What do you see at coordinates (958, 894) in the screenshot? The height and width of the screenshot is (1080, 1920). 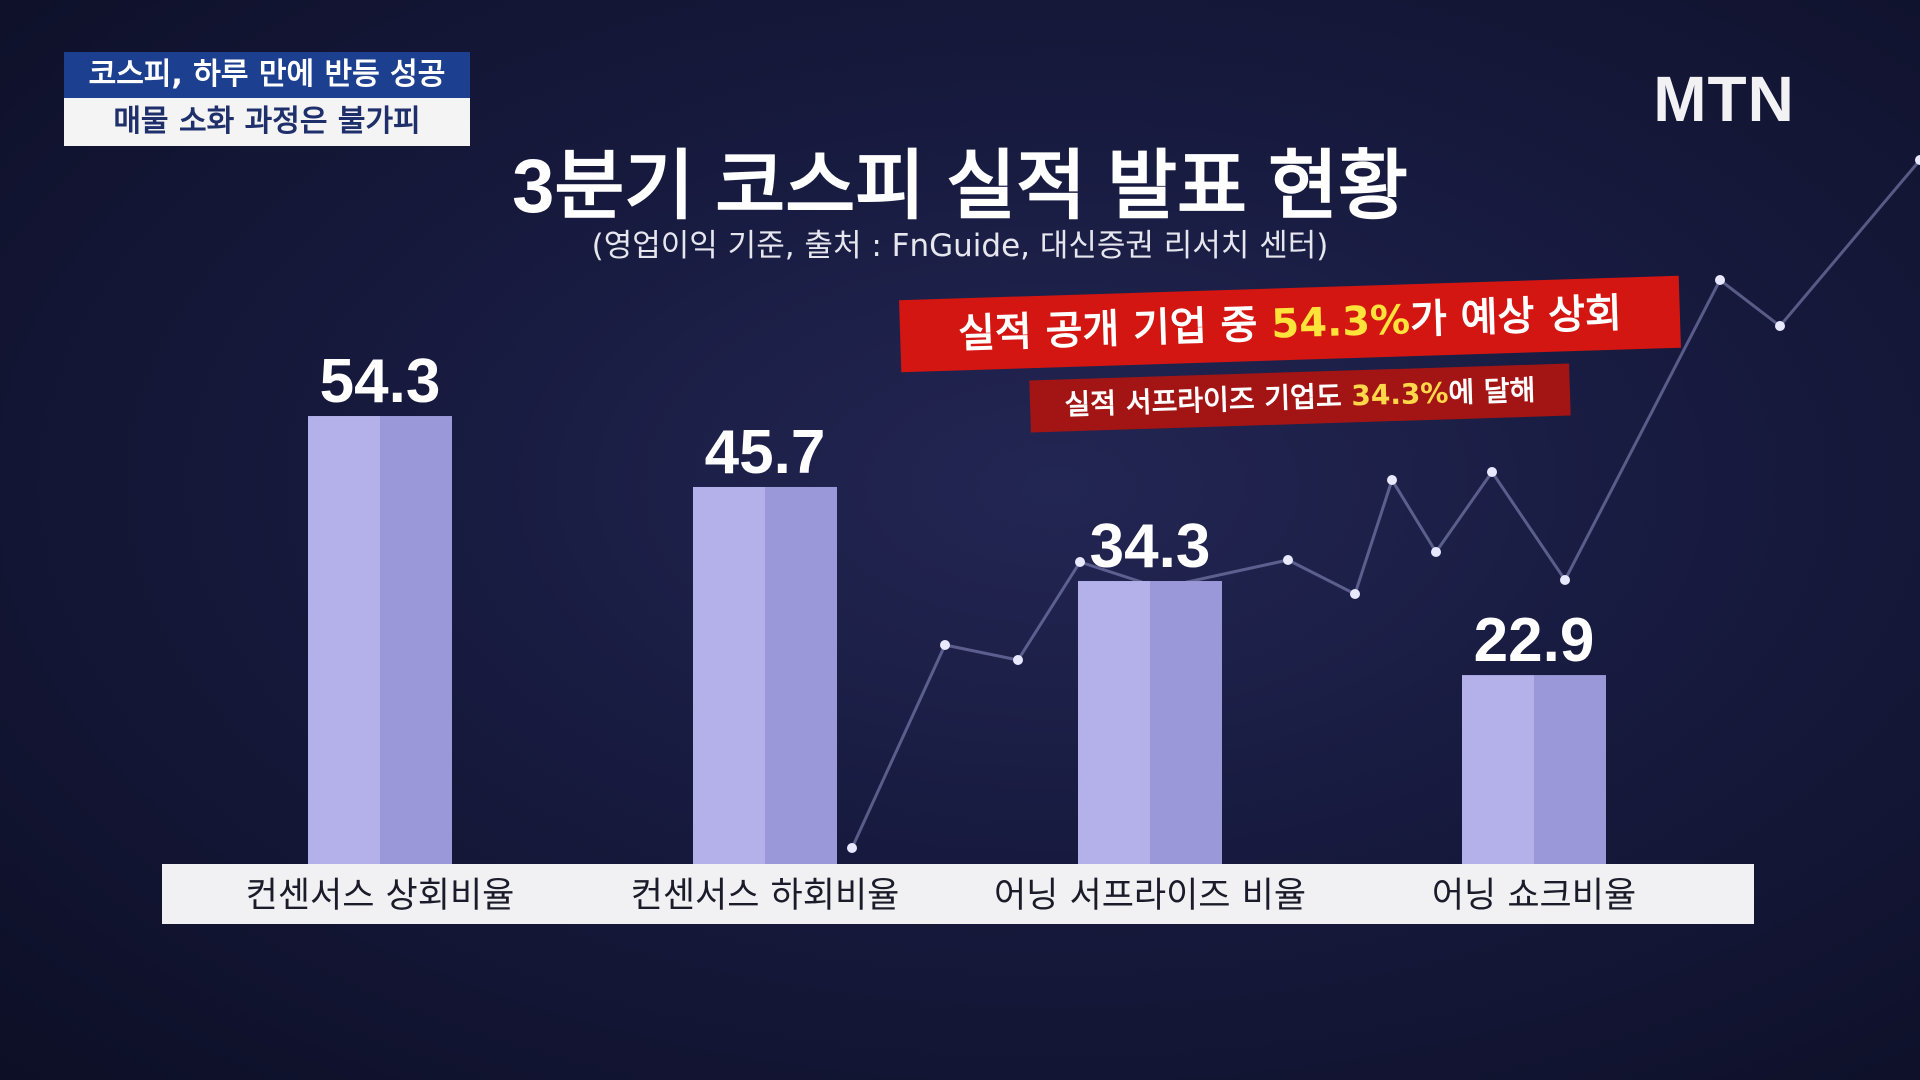 I see `category-band` at bounding box center [958, 894].